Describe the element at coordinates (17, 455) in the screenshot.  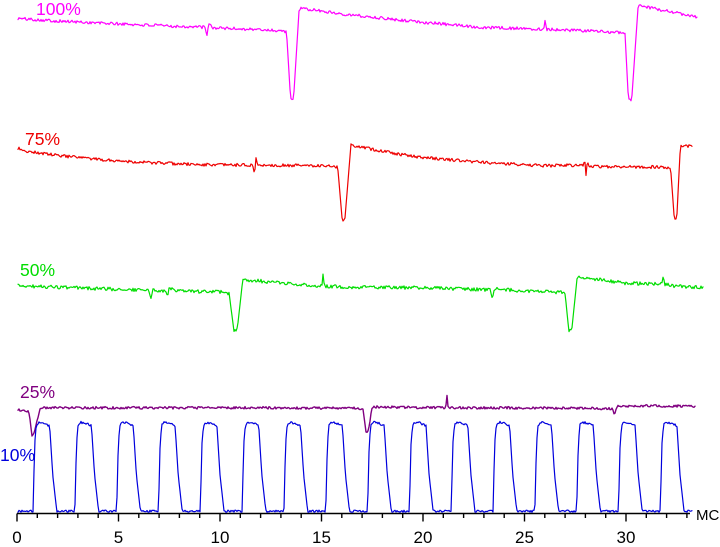
I see `series-label-s10: 10%` at that location.